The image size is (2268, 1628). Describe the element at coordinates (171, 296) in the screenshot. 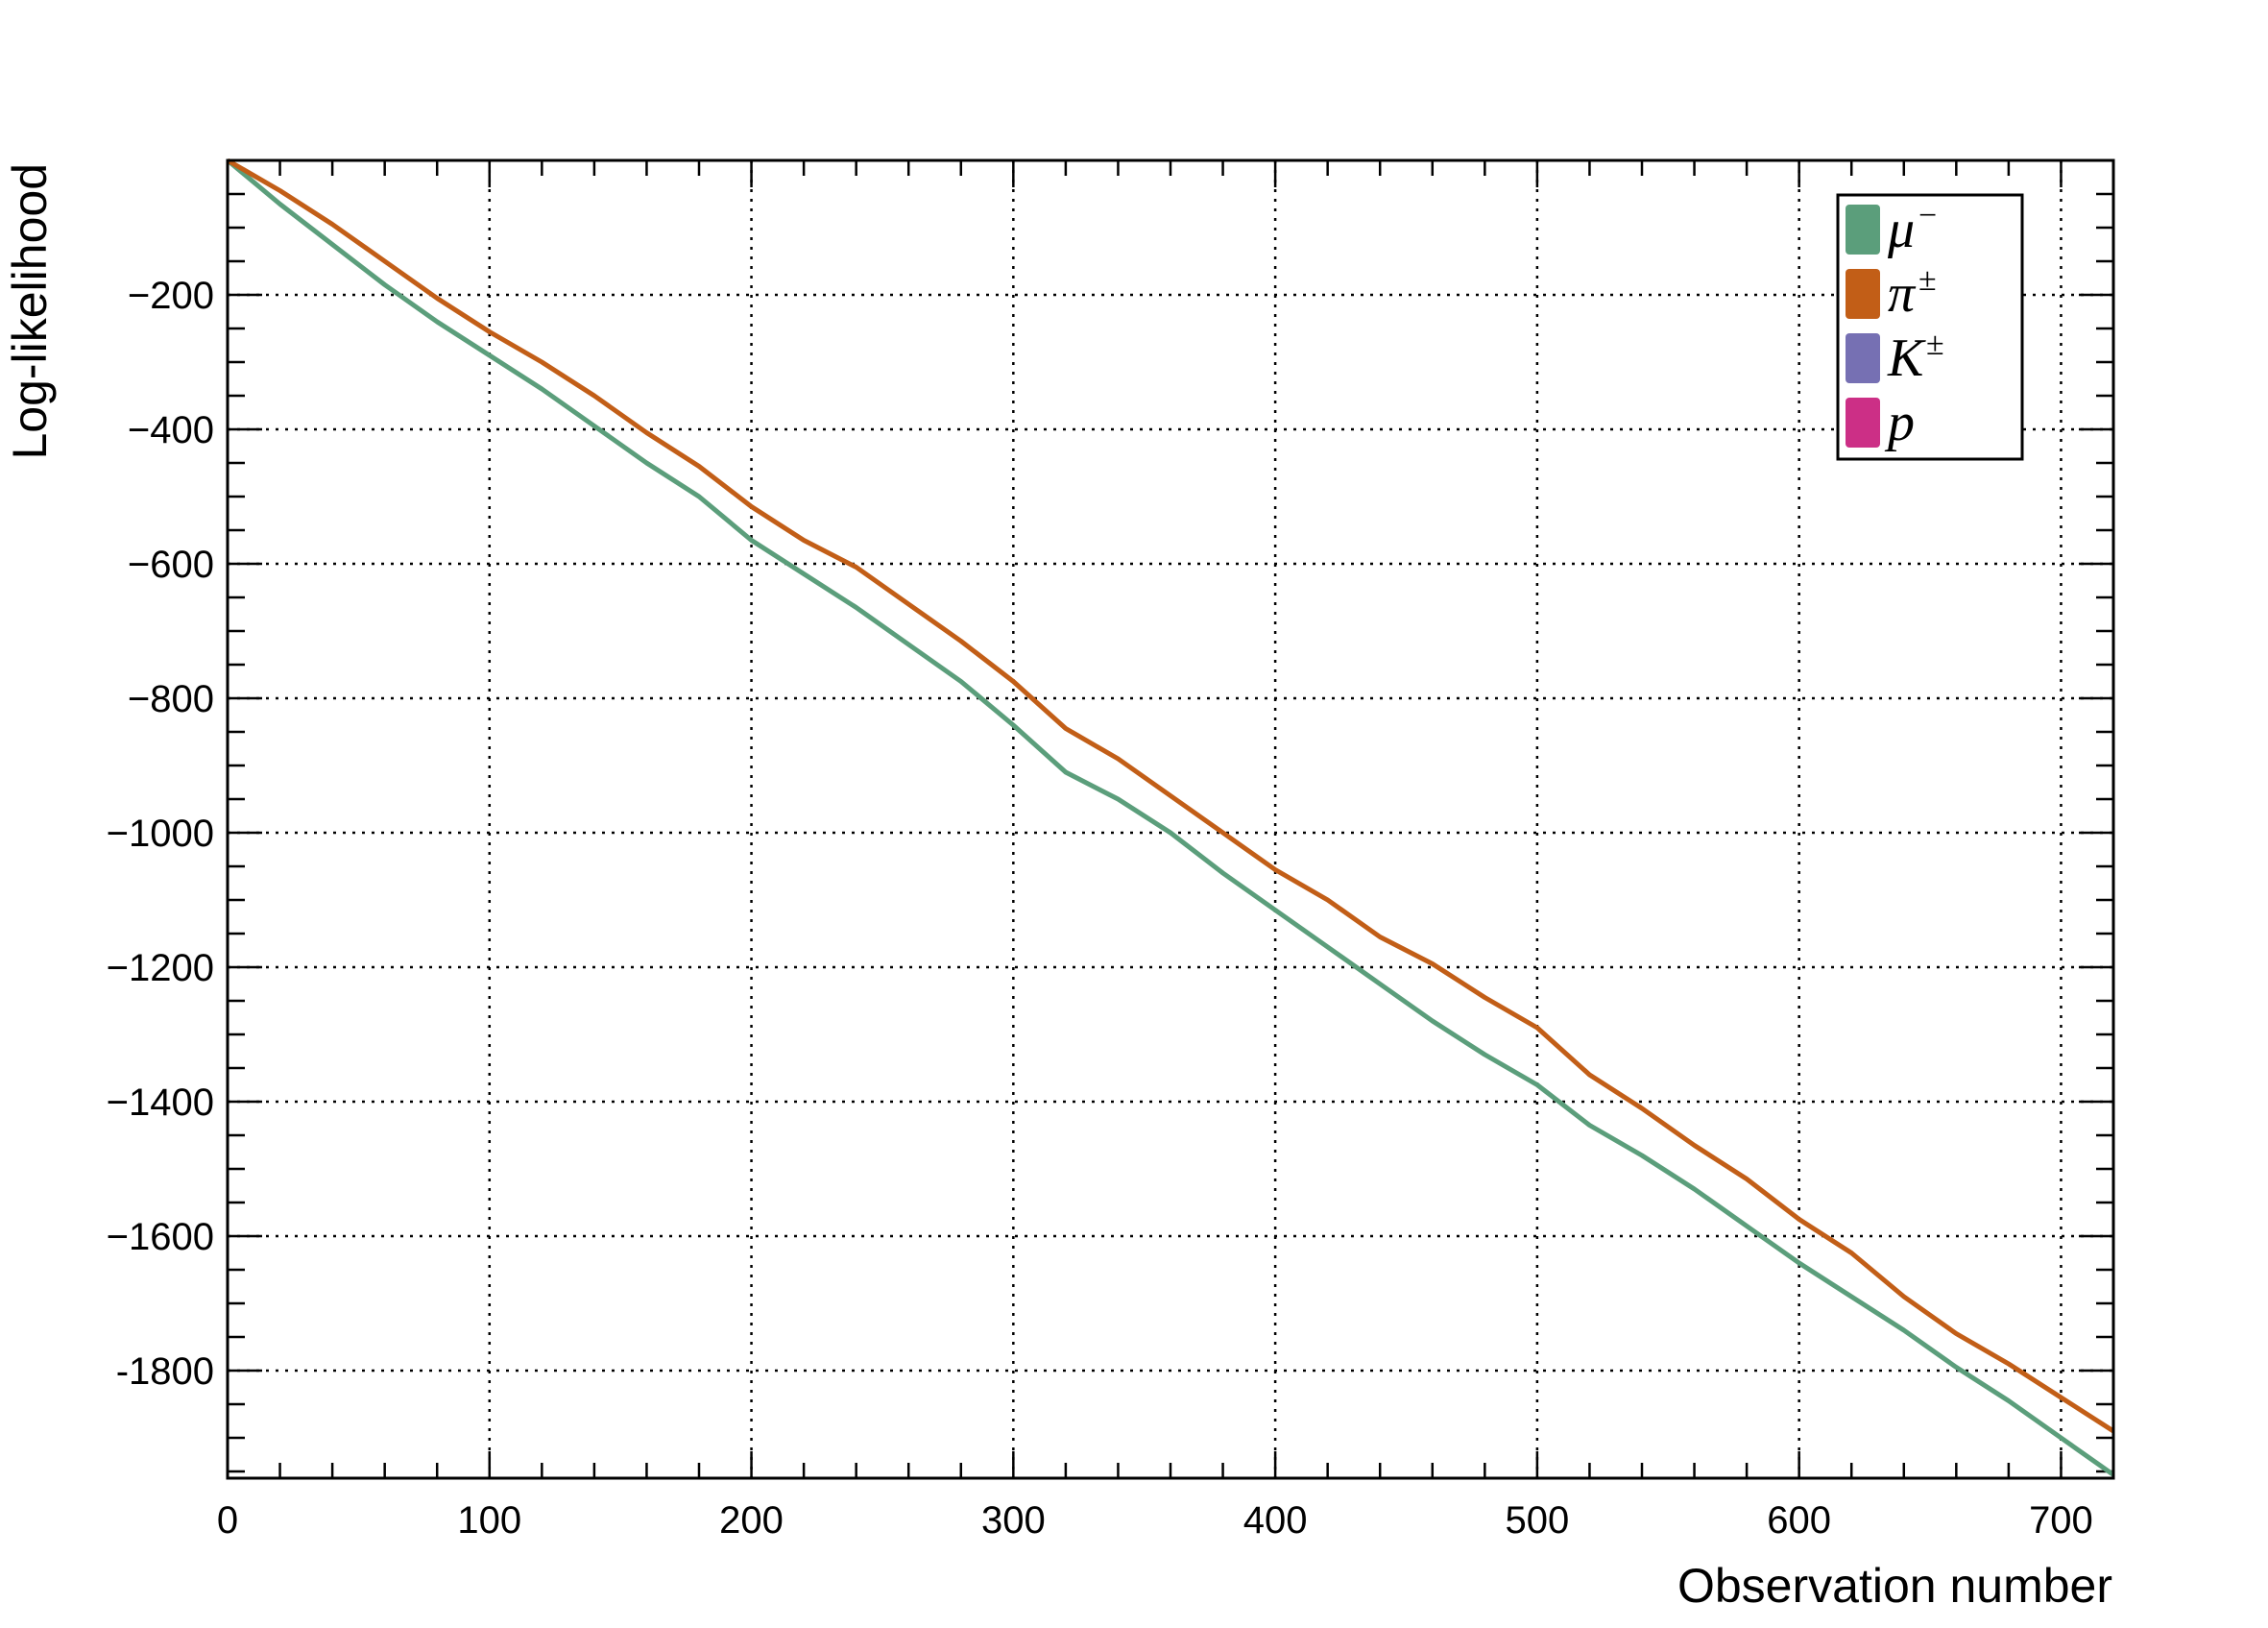

I see `y-tick-label: −200` at that location.